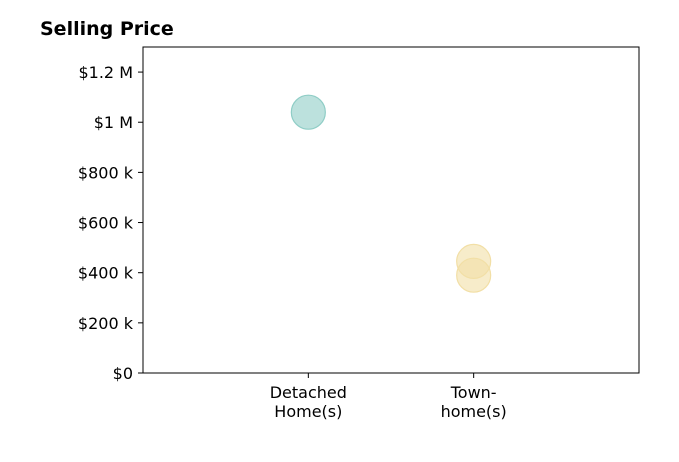 This screenshot has height=462, width=679. I want to click on y-tick-label: $400 k, so click(106, 273).